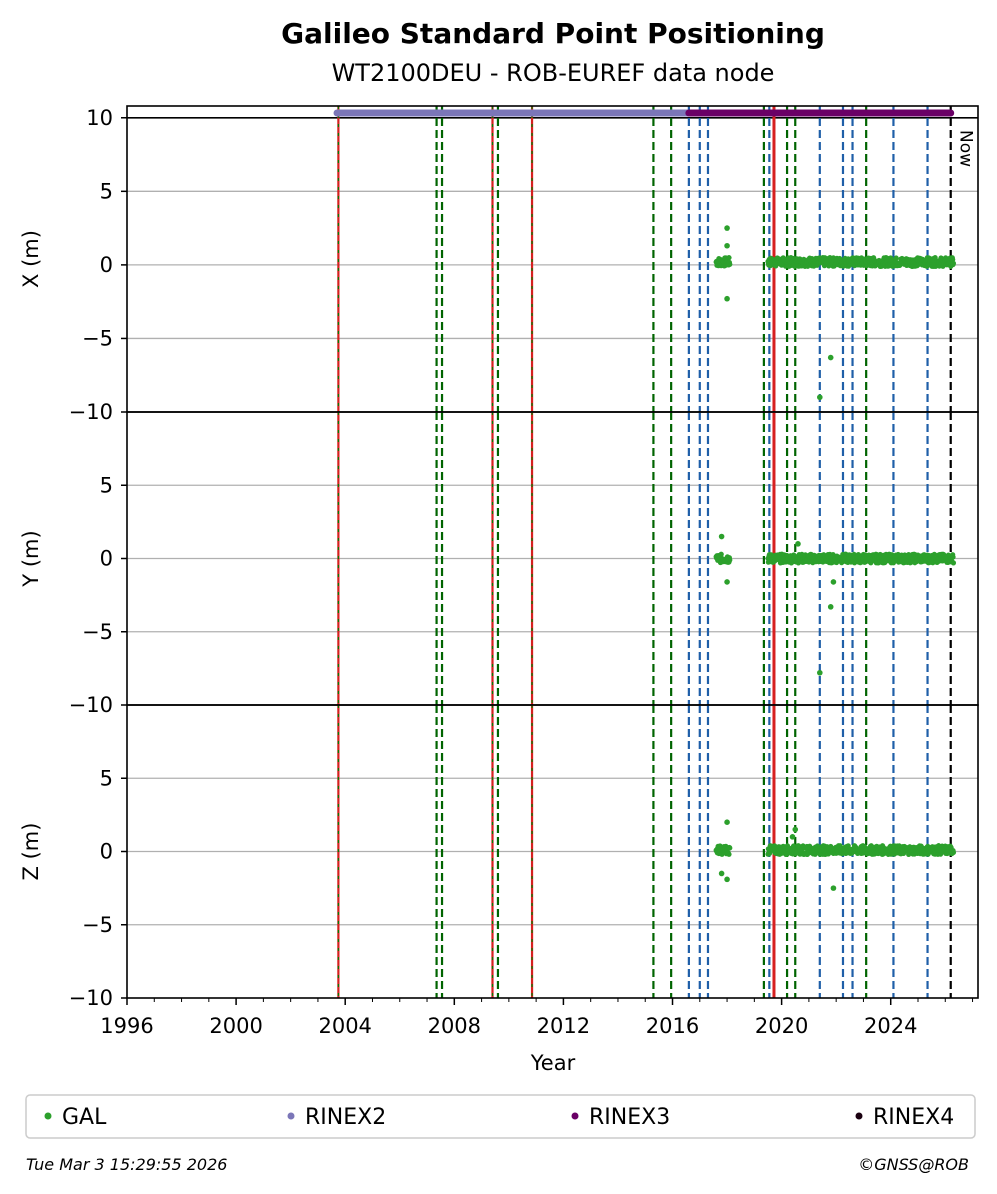  What do you see at coordinates (553, 1063) in the screenshot?
I see `x-axis-label: Year` at bounding box center [553, 1063].